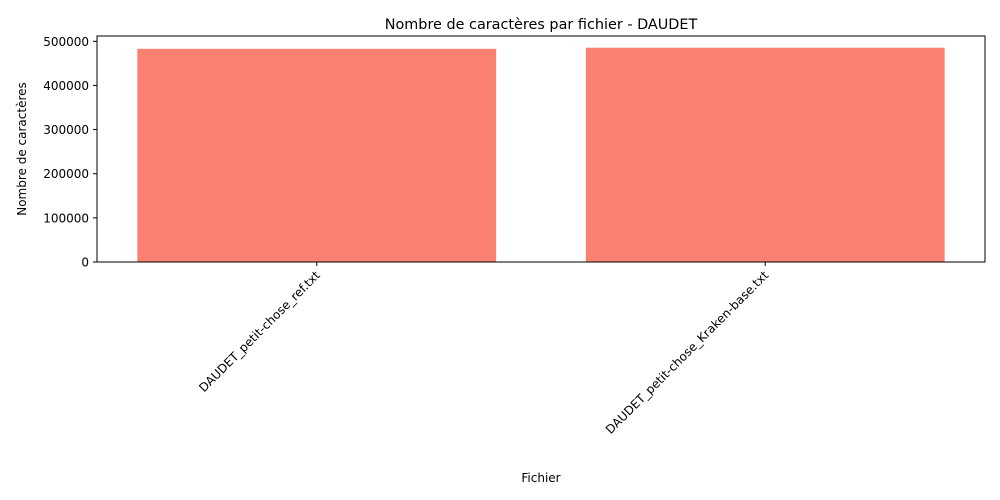  What do you see at coordinates (259, 331) in the screenshot?
I see `x-tick-label: DAUDET_petit-chose_ref.txt` at bounding box center [259, 331].